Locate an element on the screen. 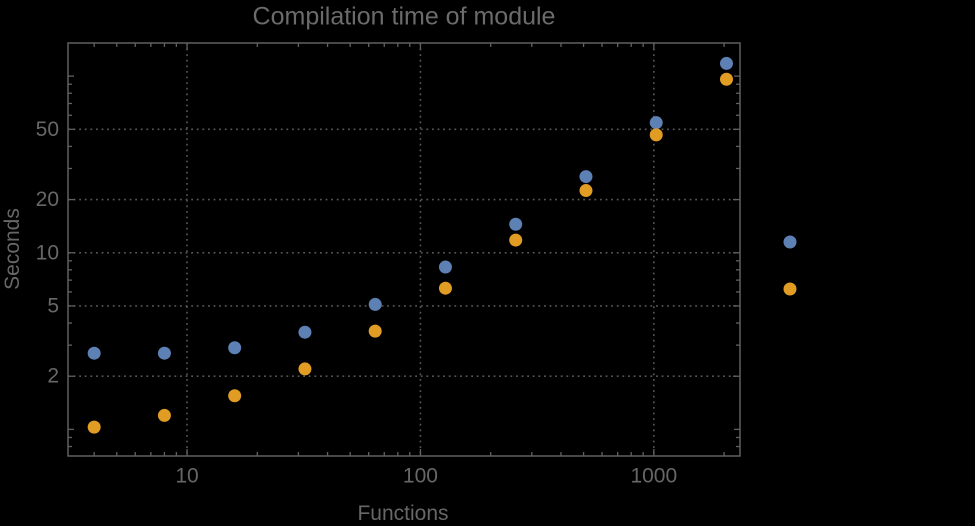 This screenshot has width=975, height=526. y-tick-label: 5 is located at coordinates (53, 305).